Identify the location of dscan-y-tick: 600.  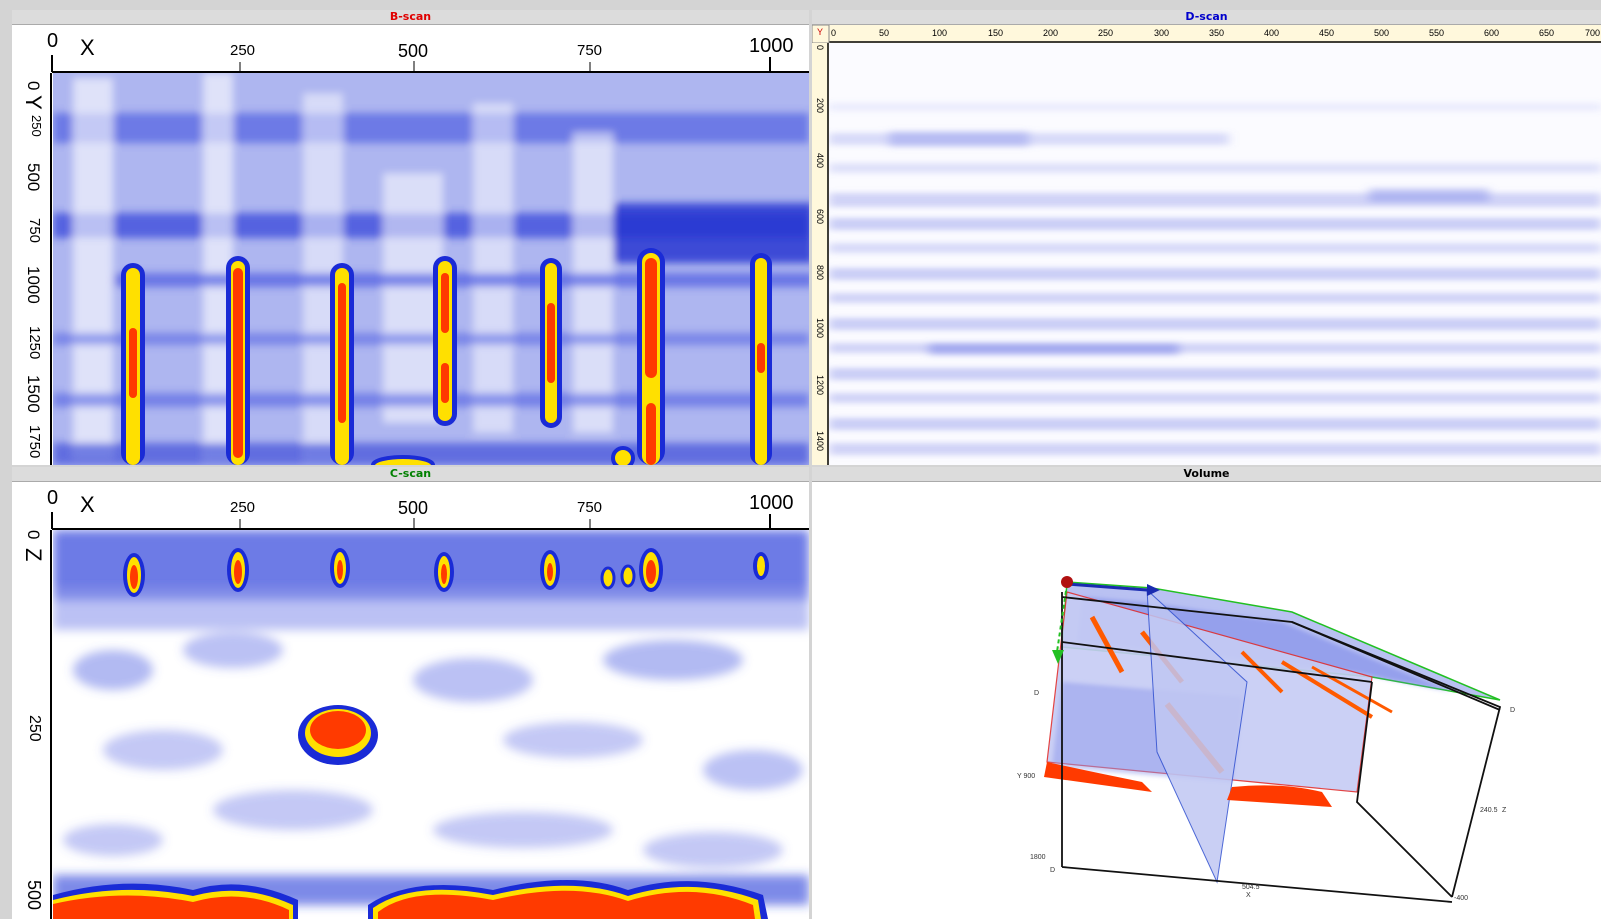
(820, 216).